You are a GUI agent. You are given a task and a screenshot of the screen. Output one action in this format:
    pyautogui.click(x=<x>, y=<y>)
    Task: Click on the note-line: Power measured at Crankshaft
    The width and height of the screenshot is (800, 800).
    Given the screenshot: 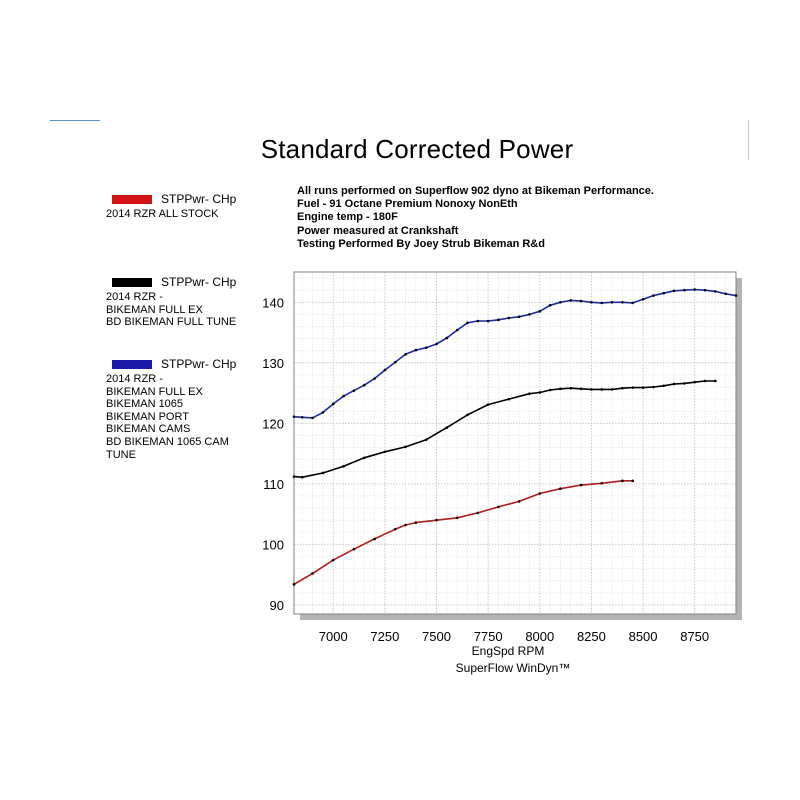 What is the action you would take?
    pyautogui.click(x=378, y=230)
    